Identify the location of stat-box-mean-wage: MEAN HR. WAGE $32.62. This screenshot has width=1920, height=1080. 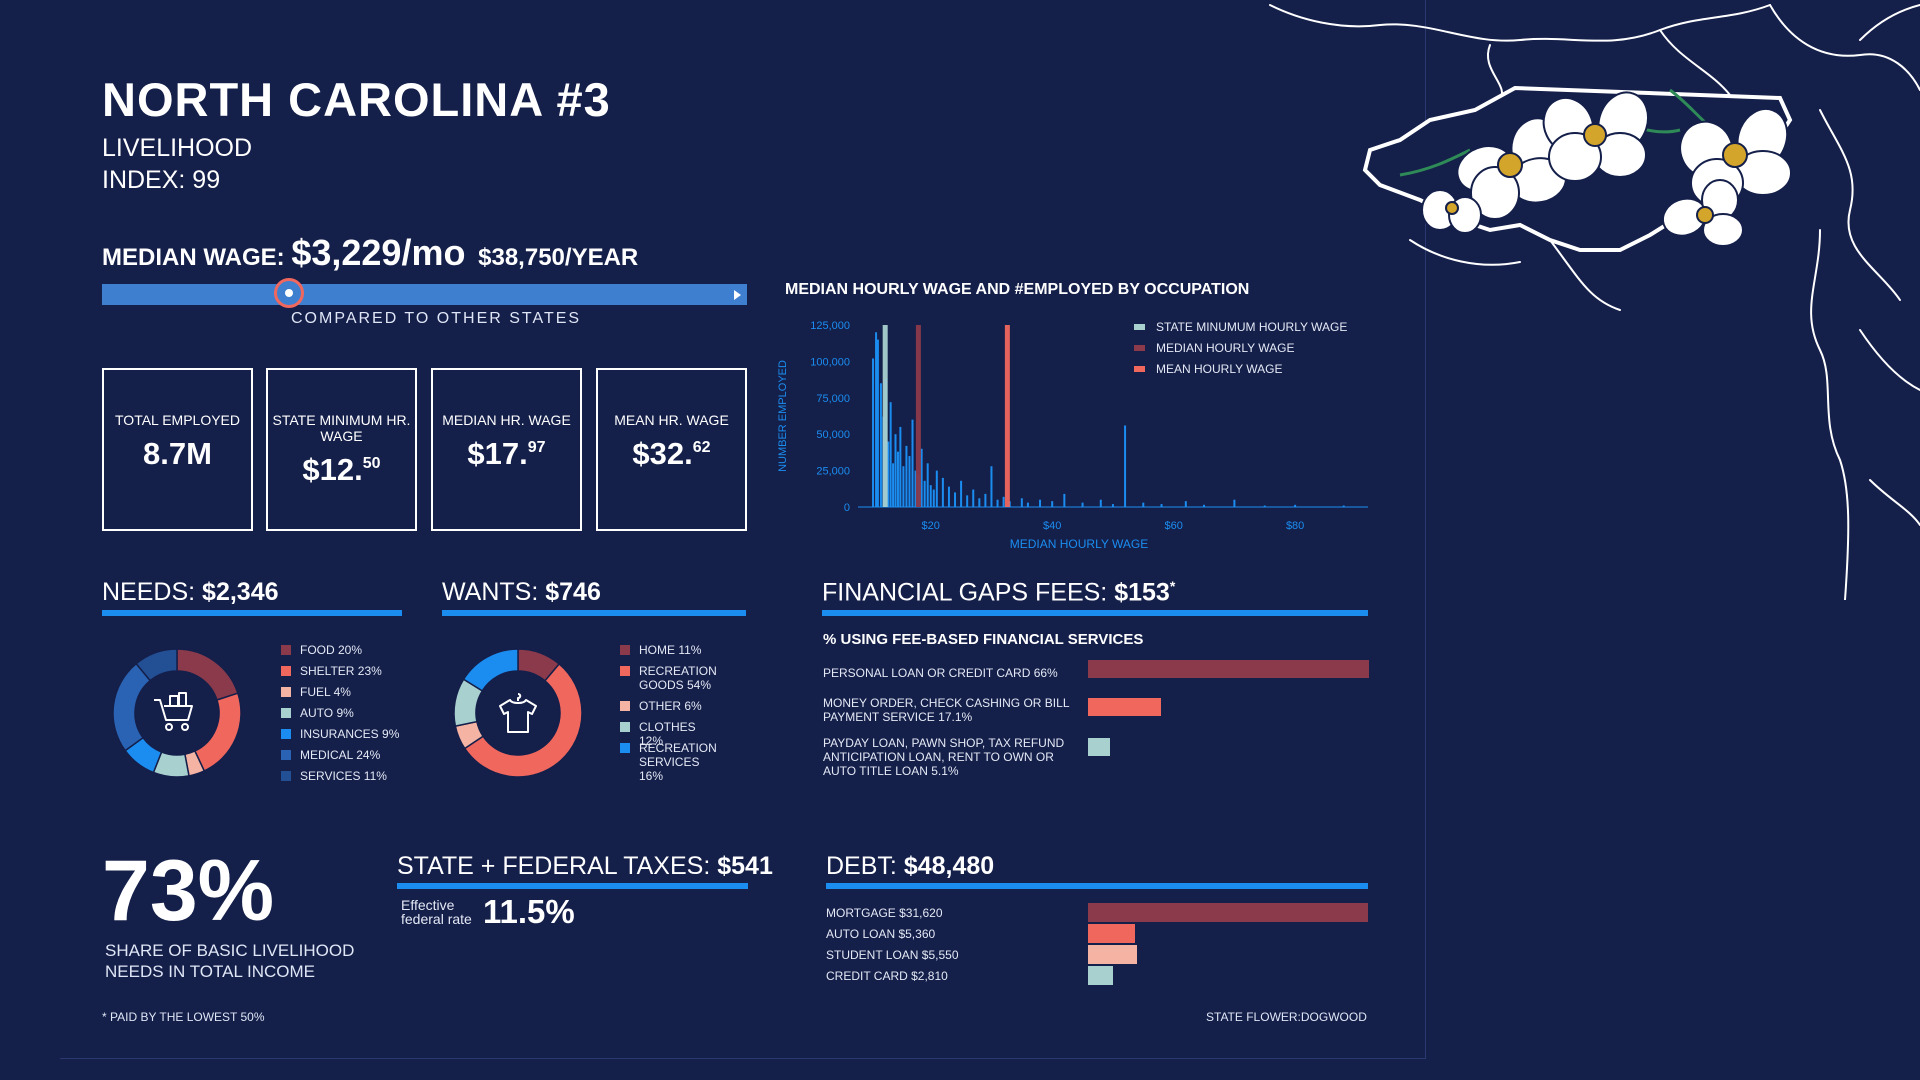
(671, 449).